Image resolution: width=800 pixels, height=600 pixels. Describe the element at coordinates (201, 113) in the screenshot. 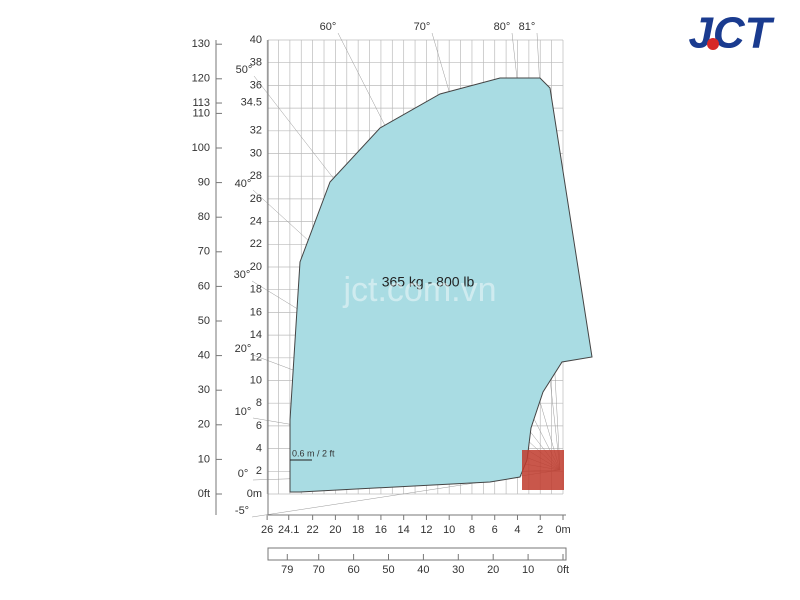

I see `feet-label: 110` at that location.